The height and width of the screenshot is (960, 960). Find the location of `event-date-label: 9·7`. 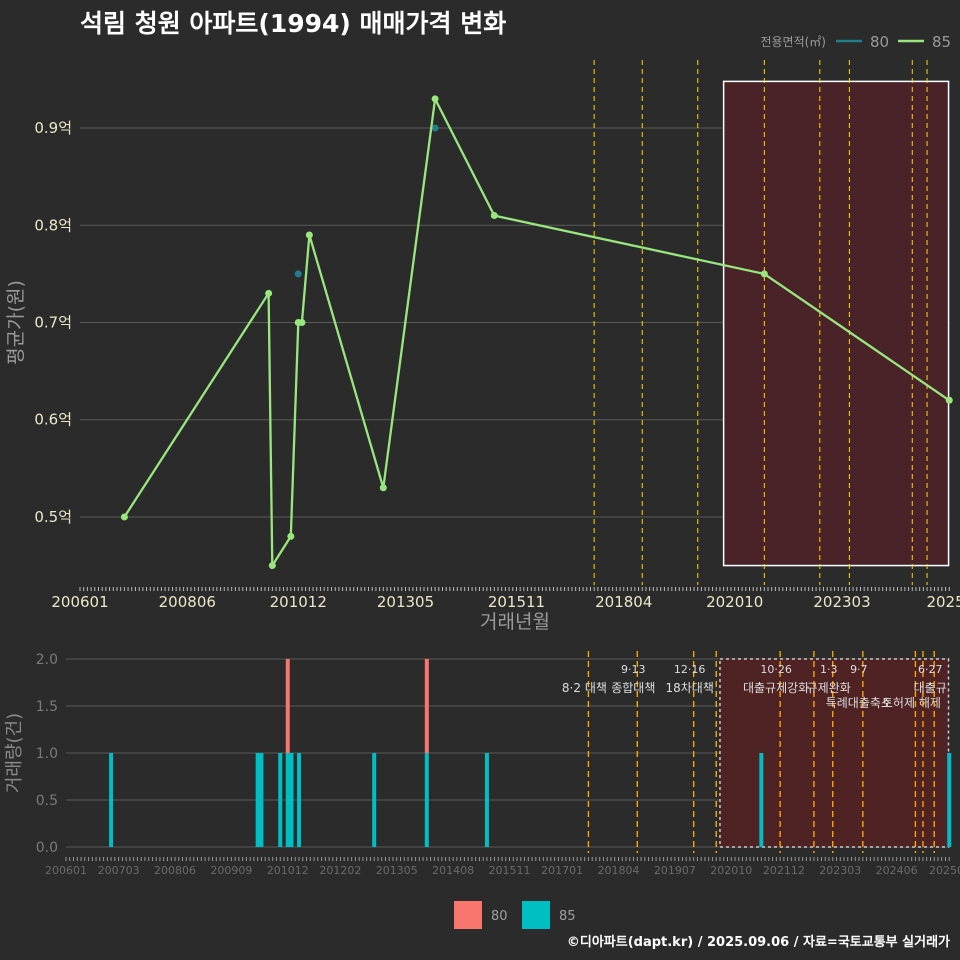

event-date-label: 9·7 is located at coordinates (859, 669).